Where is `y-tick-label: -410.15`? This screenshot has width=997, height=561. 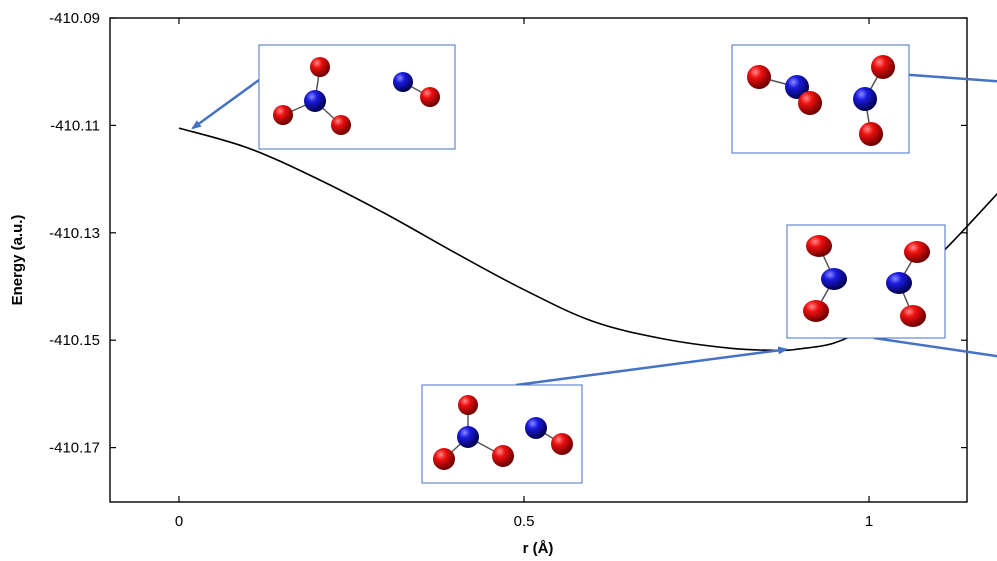 y-tick-label: -410.15 is located at coordinates (74, 340).